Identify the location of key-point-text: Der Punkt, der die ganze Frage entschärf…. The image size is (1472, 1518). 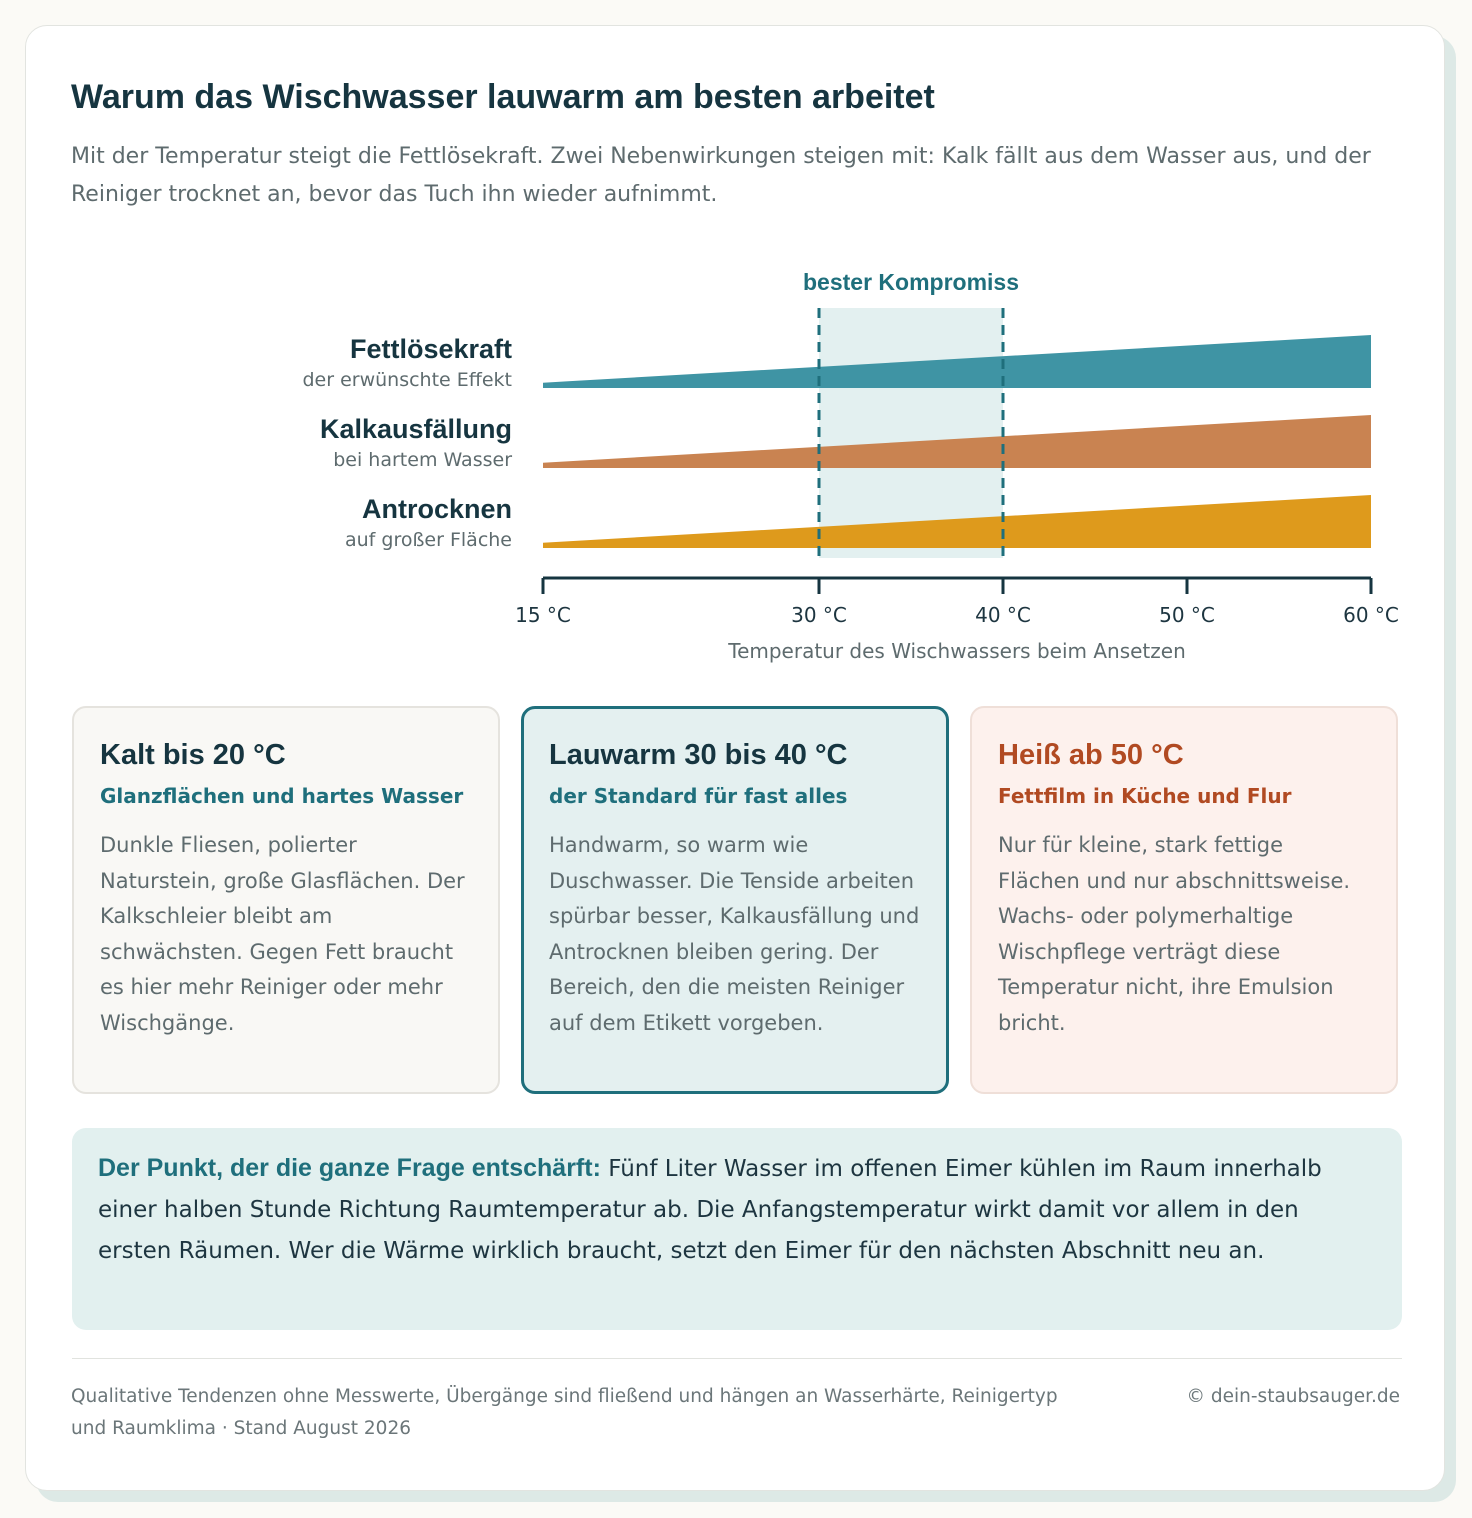
(737, 1210).